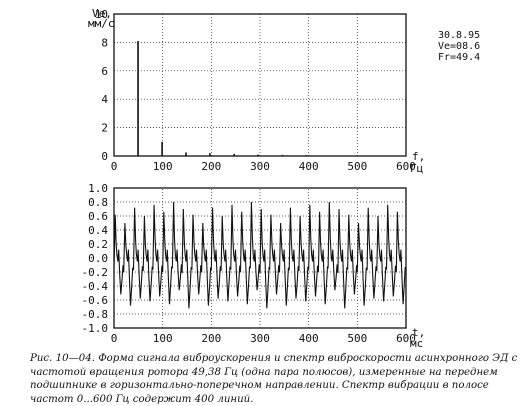  I want to click on spectrum-y-tick-label: 4, so click(104, 99).